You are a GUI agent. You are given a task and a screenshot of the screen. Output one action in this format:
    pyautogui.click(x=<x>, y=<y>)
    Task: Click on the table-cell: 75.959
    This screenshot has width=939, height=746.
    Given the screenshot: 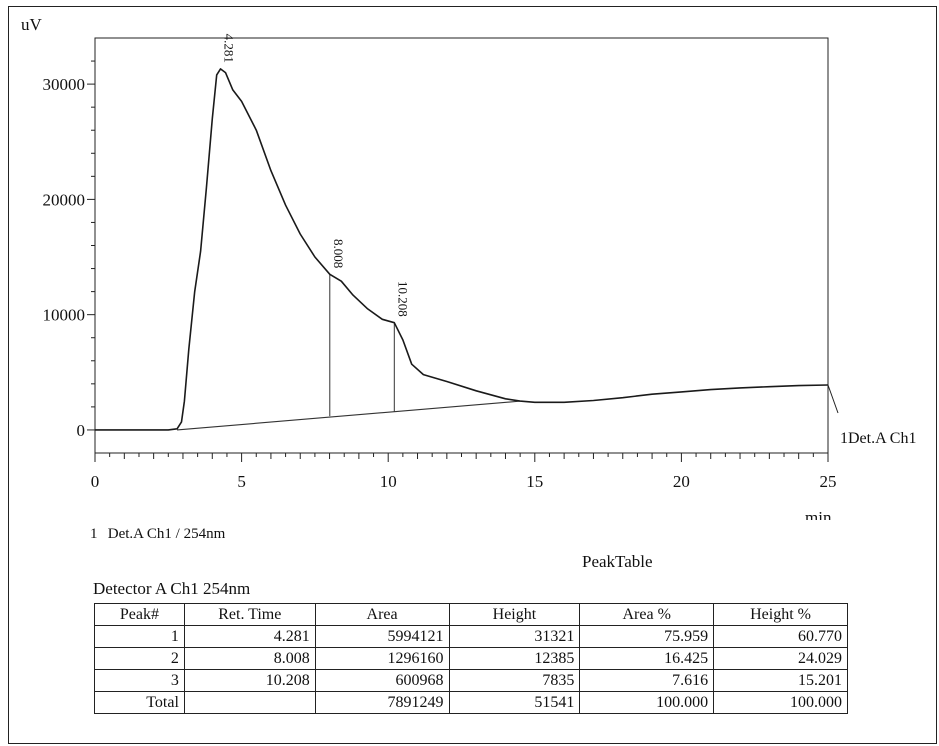 What is the action you would take?
    pyautogui.click(x=647, y=636)
    